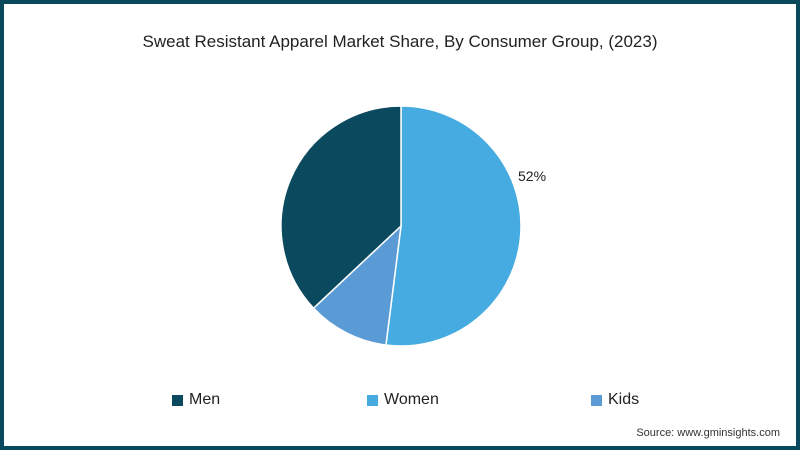  What do you see at coordinates (341, 207) in the screenshot?
I see `pie-slice-men` at bounding box center [341, 207].